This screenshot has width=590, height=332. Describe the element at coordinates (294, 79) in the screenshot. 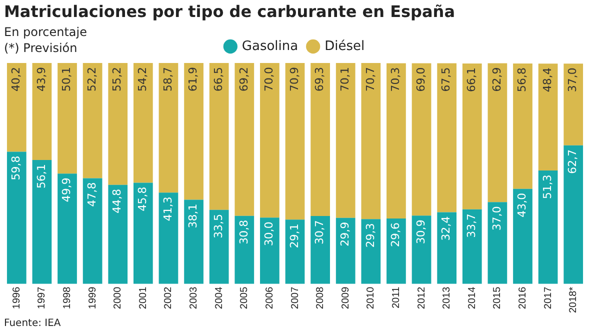

I see `data-label: 70,9` at that location.